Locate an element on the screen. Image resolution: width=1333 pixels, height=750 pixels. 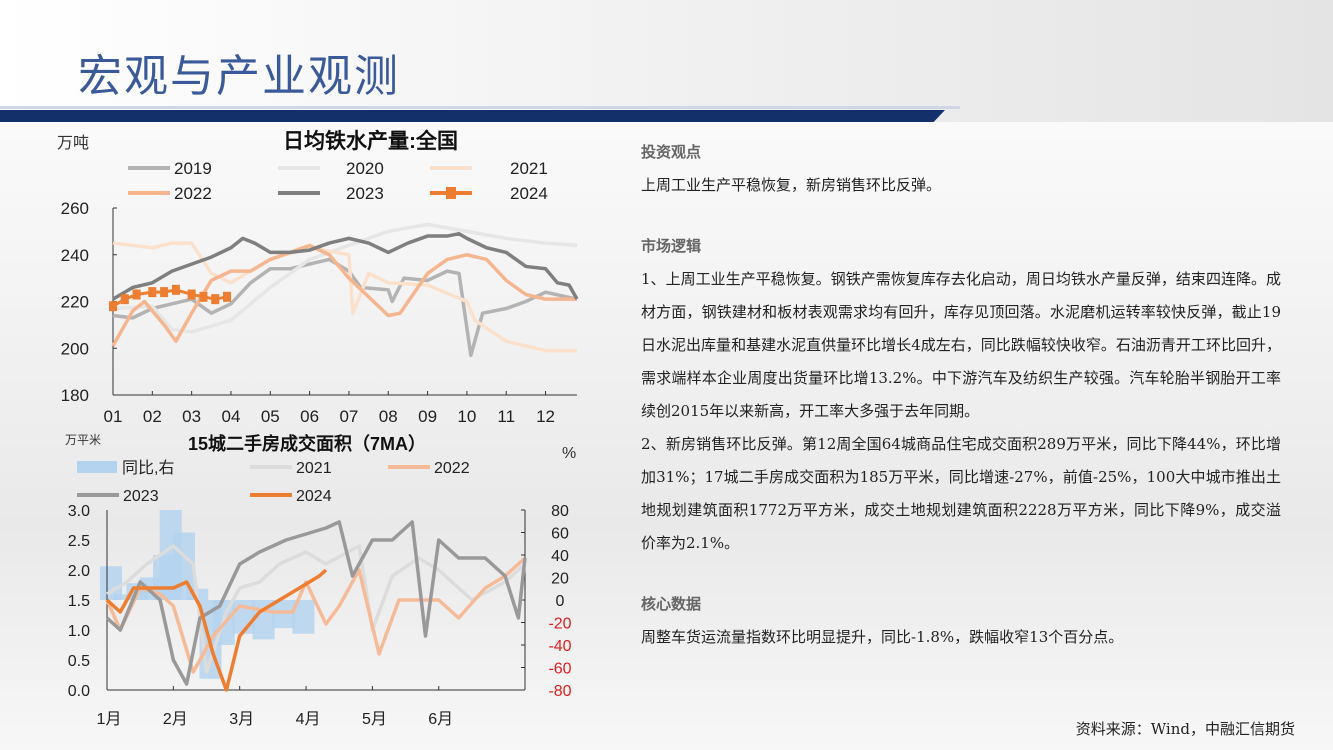
x-tick-label: 01 is located at coordinates (113, 416).